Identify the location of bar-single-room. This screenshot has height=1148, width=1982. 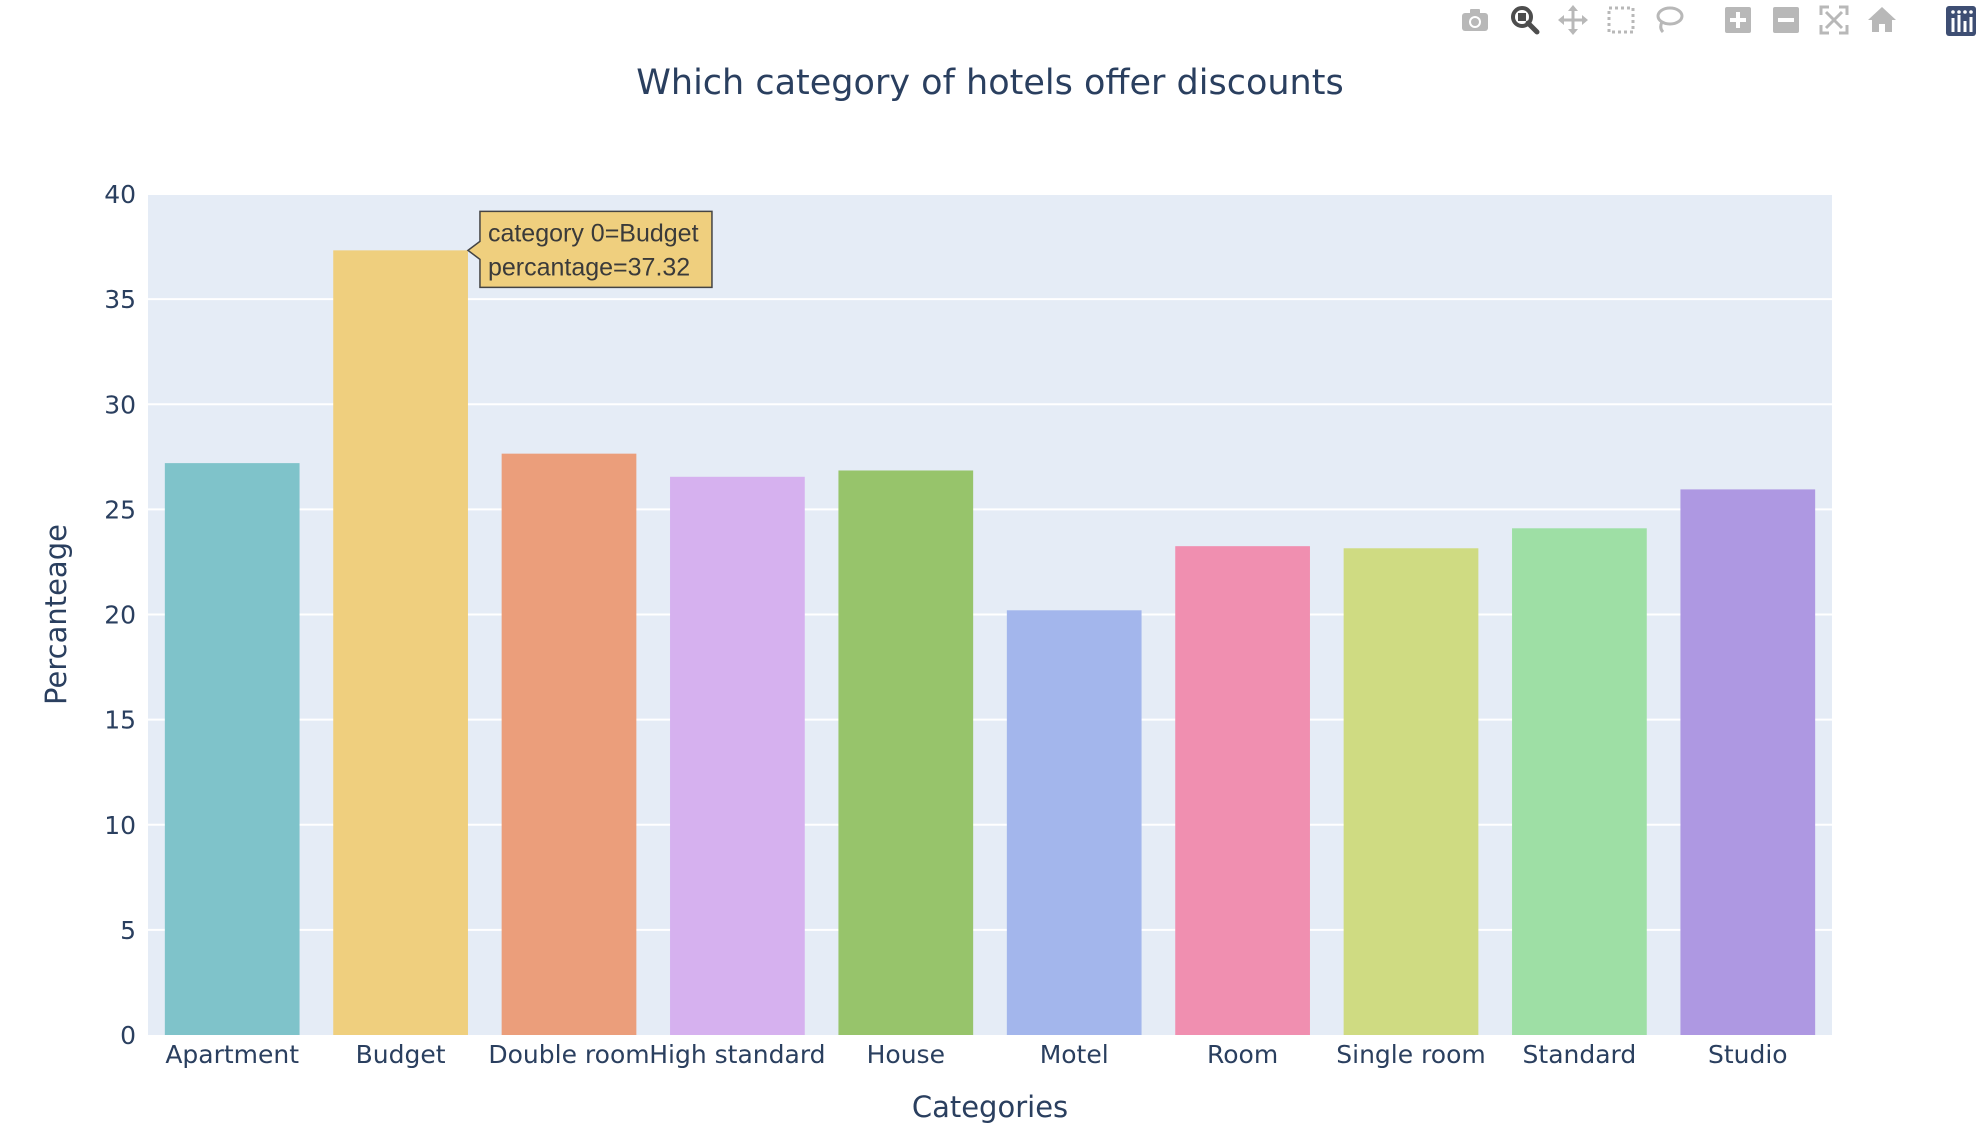
(1411, 791).